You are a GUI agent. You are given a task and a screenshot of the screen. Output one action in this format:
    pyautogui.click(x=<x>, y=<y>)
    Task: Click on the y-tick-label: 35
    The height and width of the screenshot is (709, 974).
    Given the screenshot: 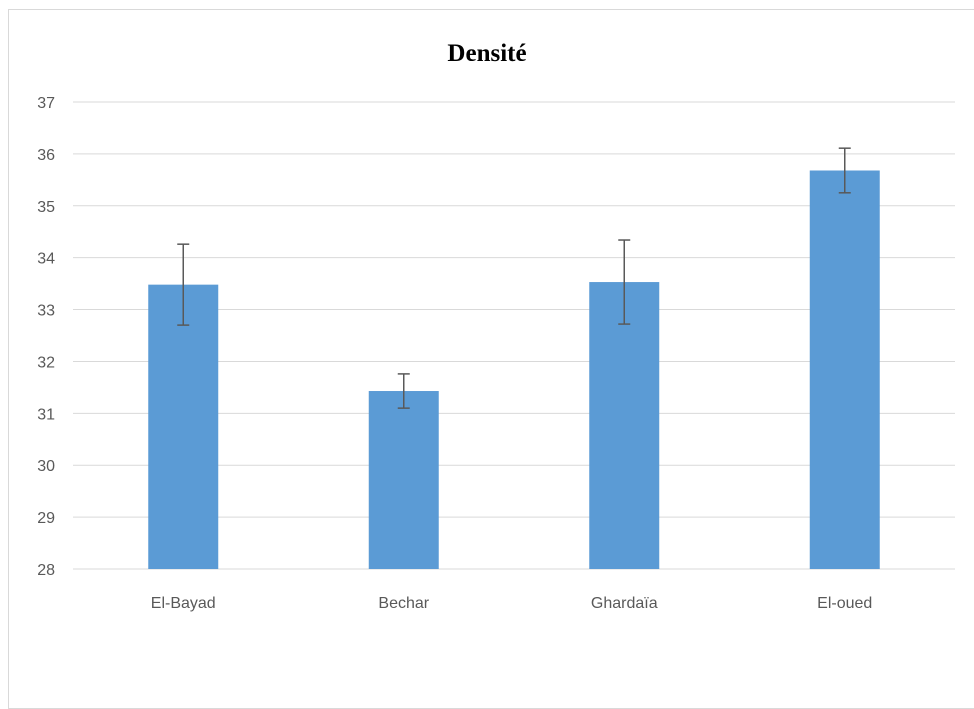 What is the action you would take?
    pyautogui.click(x=46, y=207)
    